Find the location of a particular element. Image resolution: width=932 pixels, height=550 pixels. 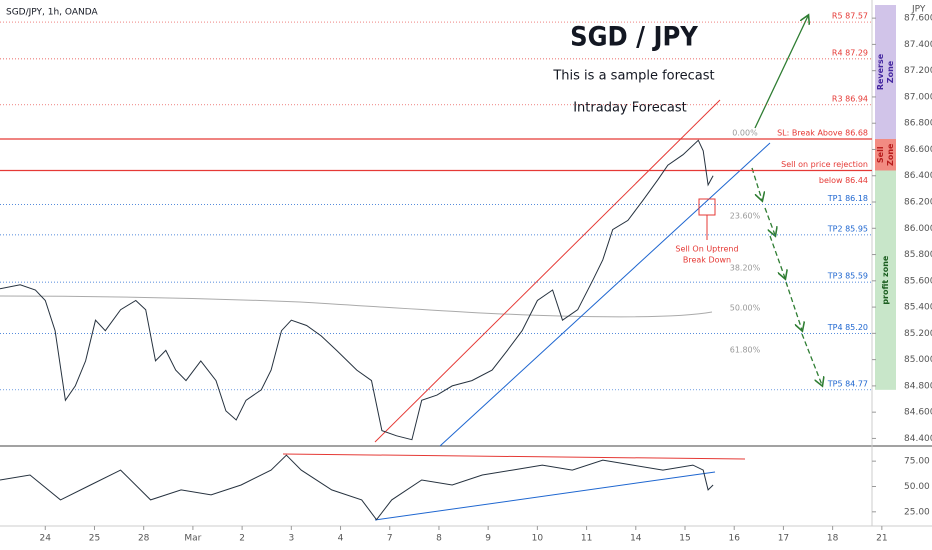

y-tick-label: 85.200 is located at coordinates (918, 334).